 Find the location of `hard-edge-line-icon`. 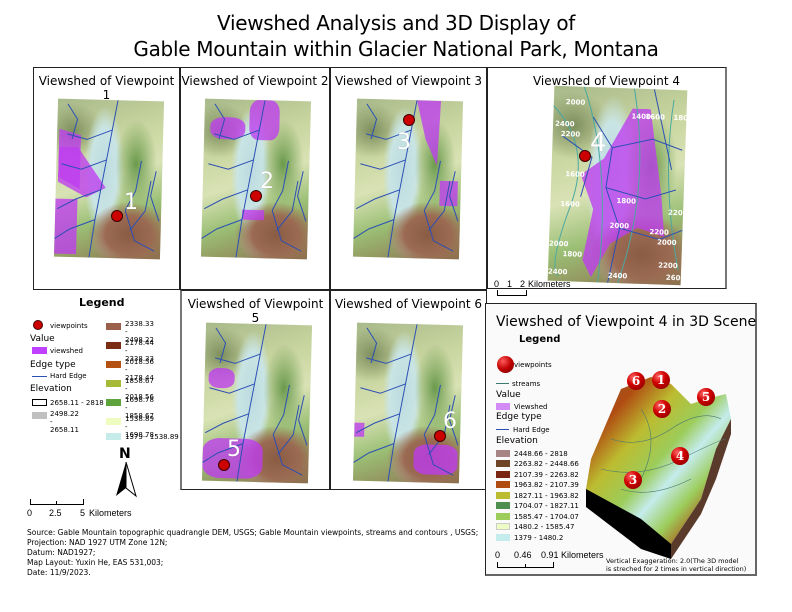

hard-edge-line-icon is located at coordinates (39, 376).